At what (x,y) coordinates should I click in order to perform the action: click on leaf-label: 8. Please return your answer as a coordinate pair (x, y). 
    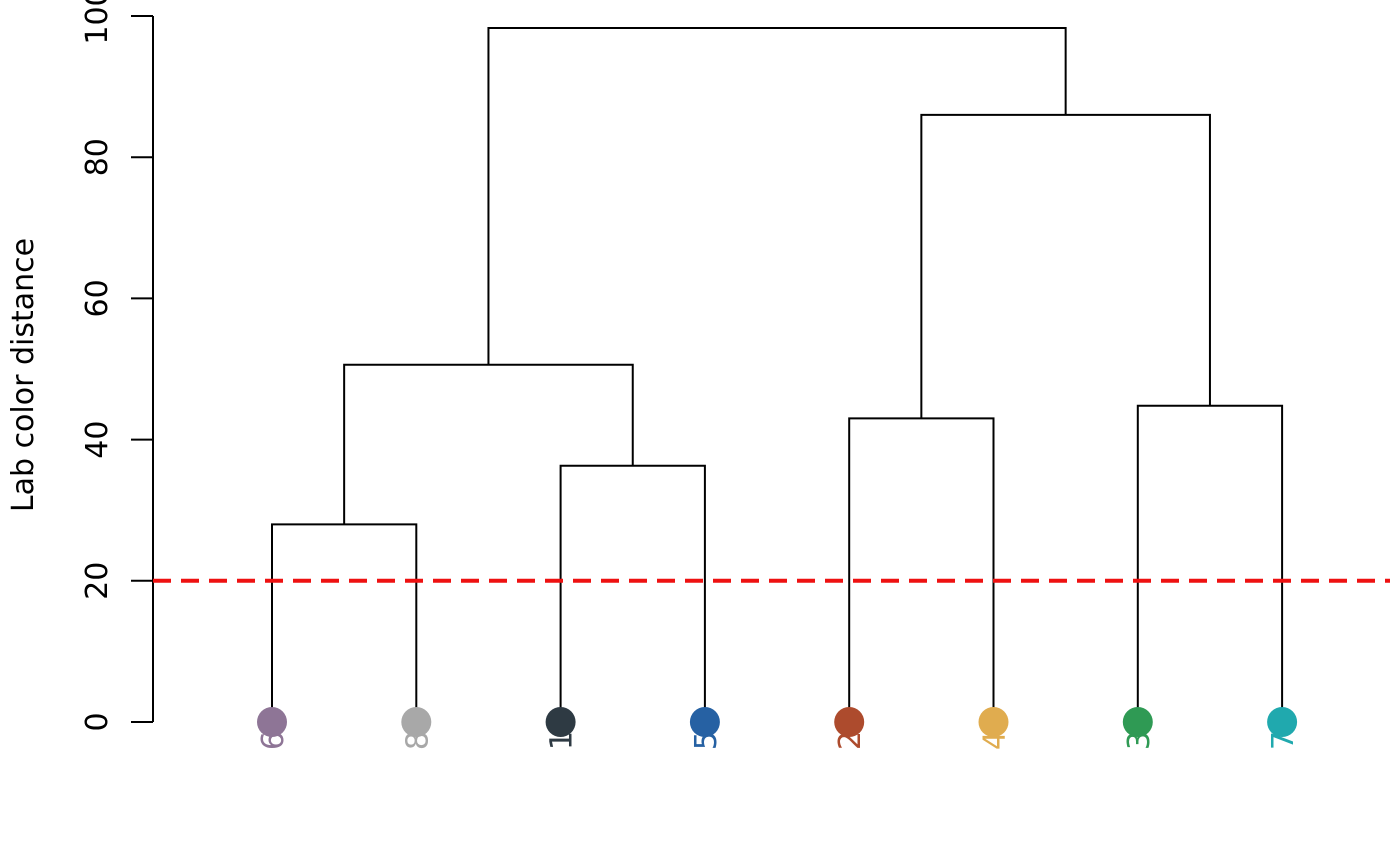
    Looking at the image, I should click on (417, 740).